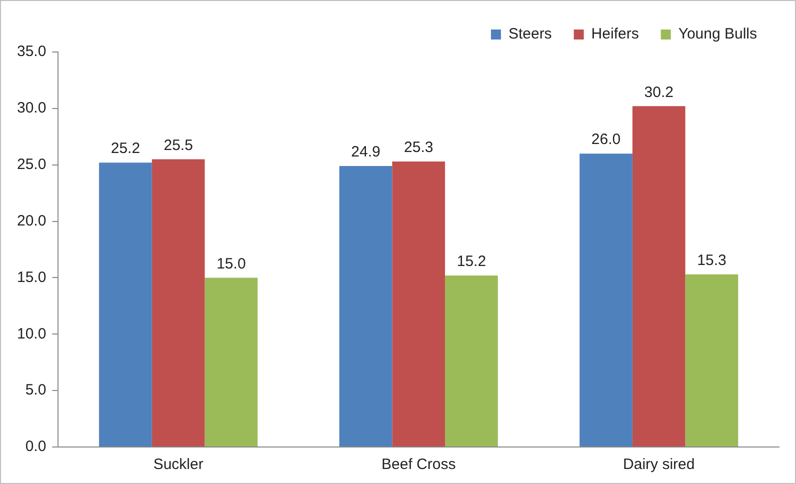 Image resolution: width=796 pixels, height=484 pixels. I want to click on data-label: 26.0, so click(606, 139).